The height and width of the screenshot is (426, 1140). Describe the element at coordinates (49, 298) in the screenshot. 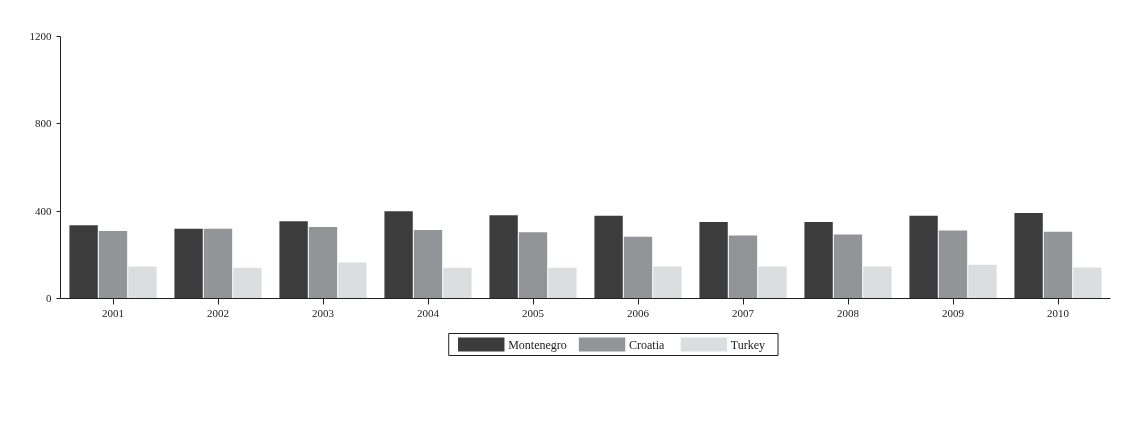

I see `y-tick-label: 0` at that location.